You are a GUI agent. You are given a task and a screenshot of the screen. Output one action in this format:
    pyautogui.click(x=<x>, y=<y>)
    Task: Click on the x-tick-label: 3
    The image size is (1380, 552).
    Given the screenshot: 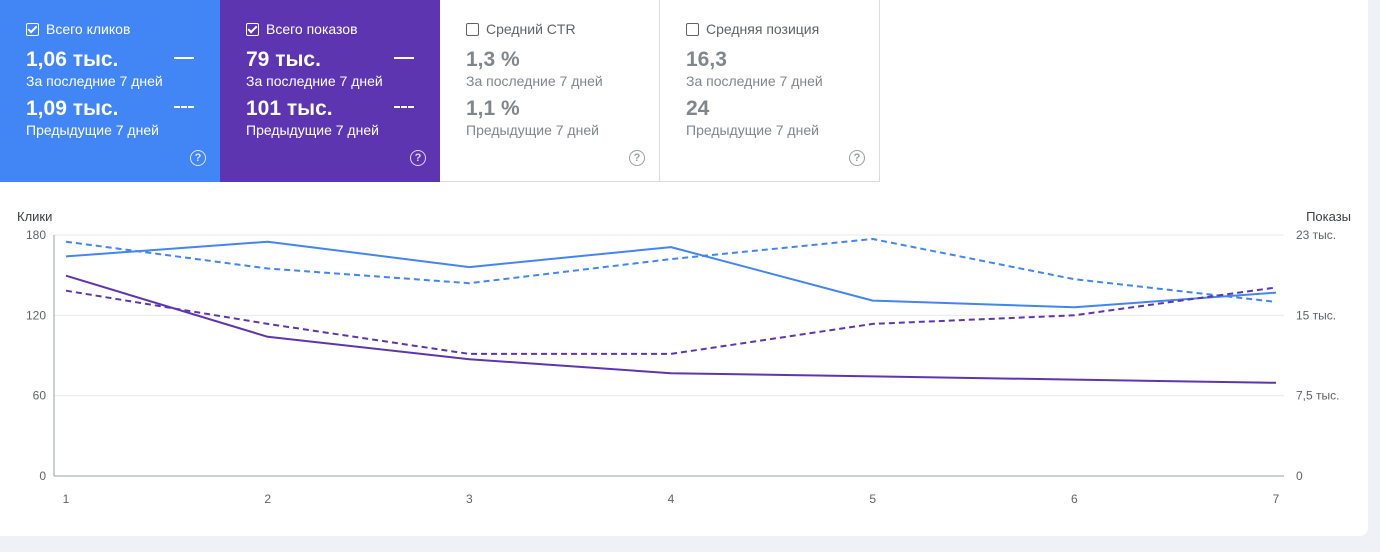 What is the action you would take?
    pyautogui.click(x=469, y=499)
    